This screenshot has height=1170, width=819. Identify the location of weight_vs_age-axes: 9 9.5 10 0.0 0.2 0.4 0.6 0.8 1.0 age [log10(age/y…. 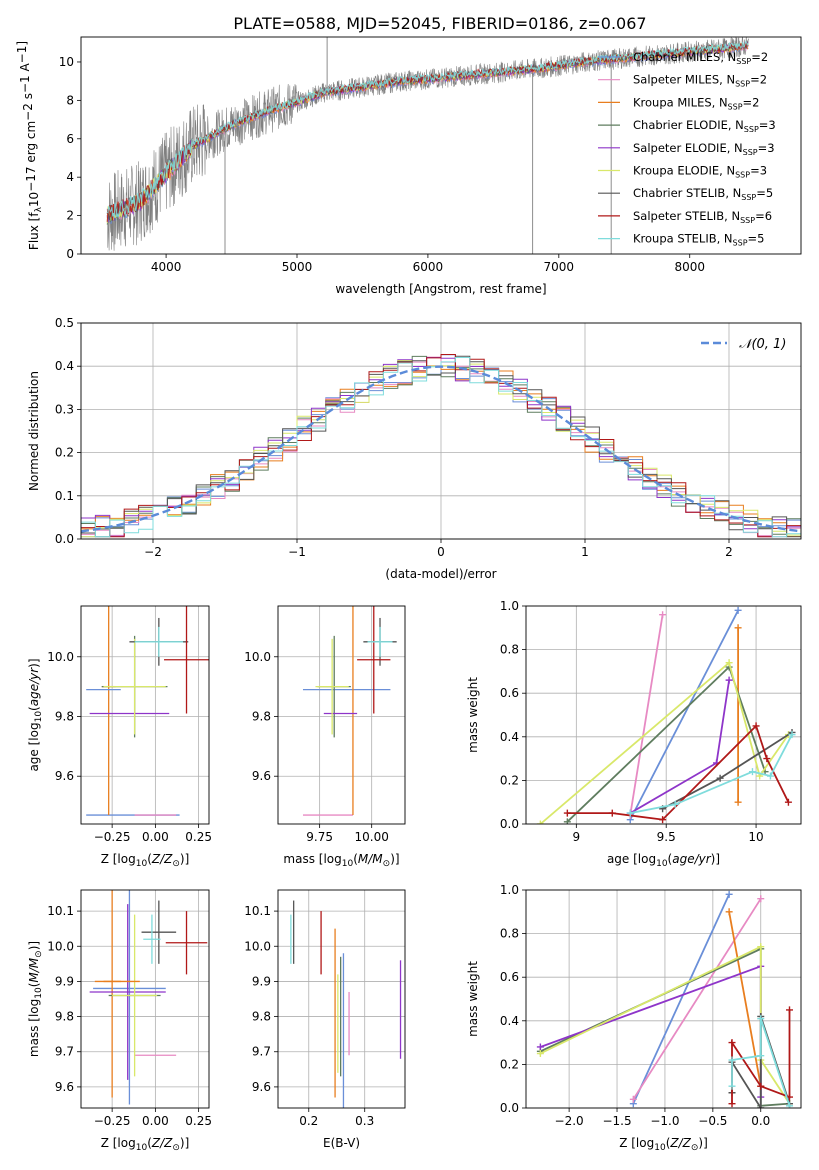
(633, 734).